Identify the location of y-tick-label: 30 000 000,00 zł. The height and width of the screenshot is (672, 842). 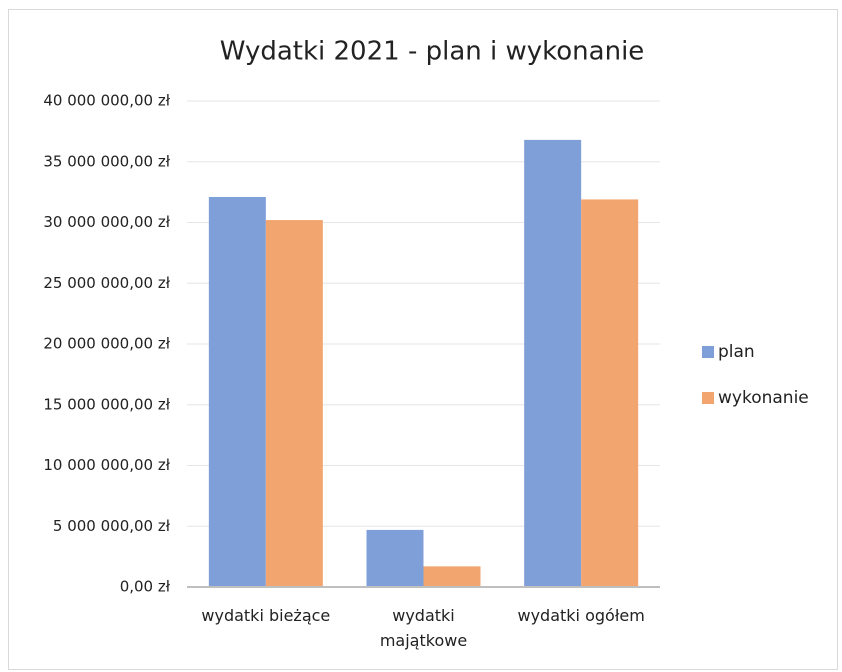
(106, 222).